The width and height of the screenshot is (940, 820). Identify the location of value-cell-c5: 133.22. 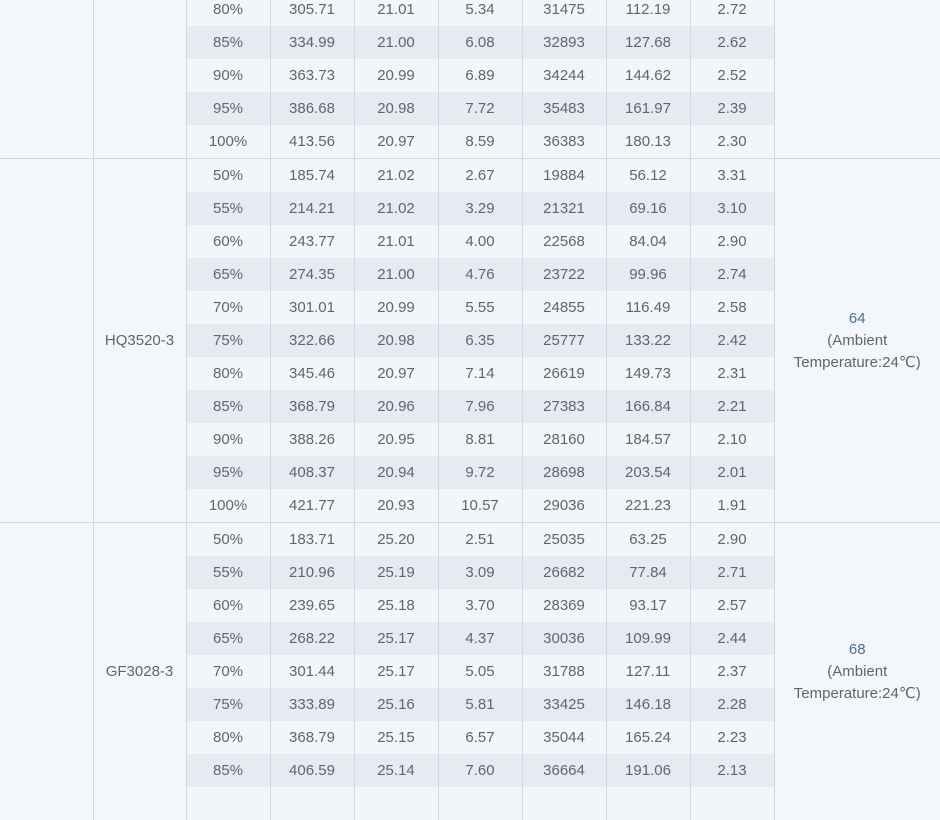
(648, 340).